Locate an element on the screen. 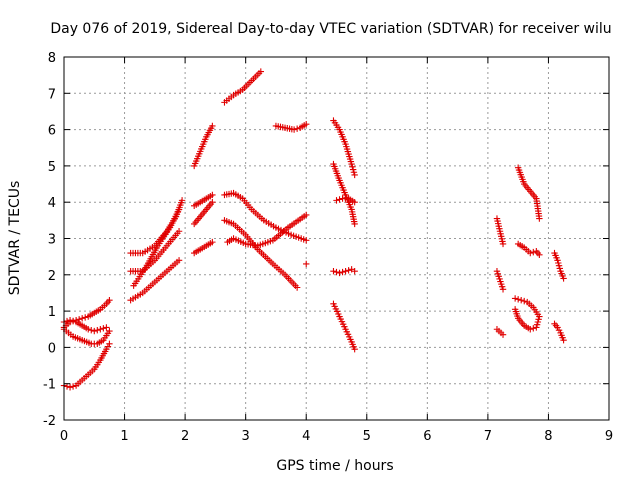 The image size is (640, 480). x-tick-label: 3 is located at coordinates (246, 436).